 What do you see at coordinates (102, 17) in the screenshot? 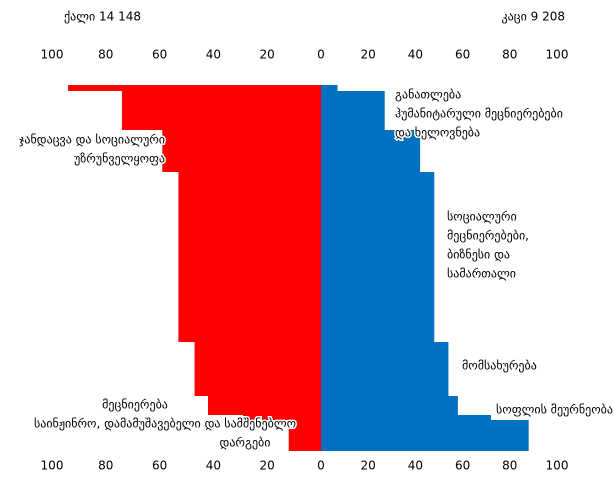
I see `legend-entry: ქალი 14 148` at bounding box center [102, 17].